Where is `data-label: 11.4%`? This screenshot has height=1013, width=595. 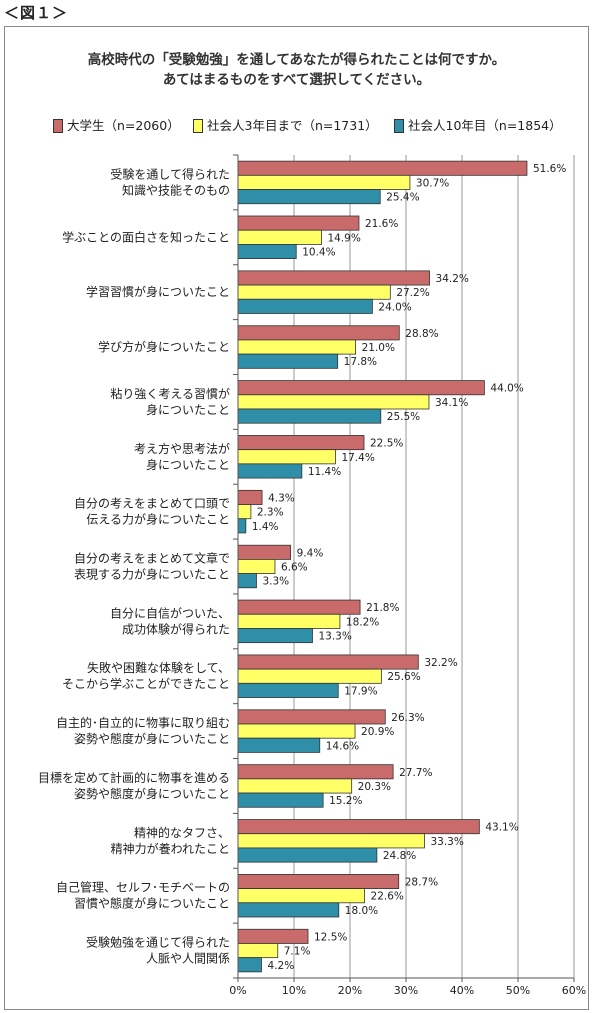
data-label: 11.4% is located at coordinates (324, 472).